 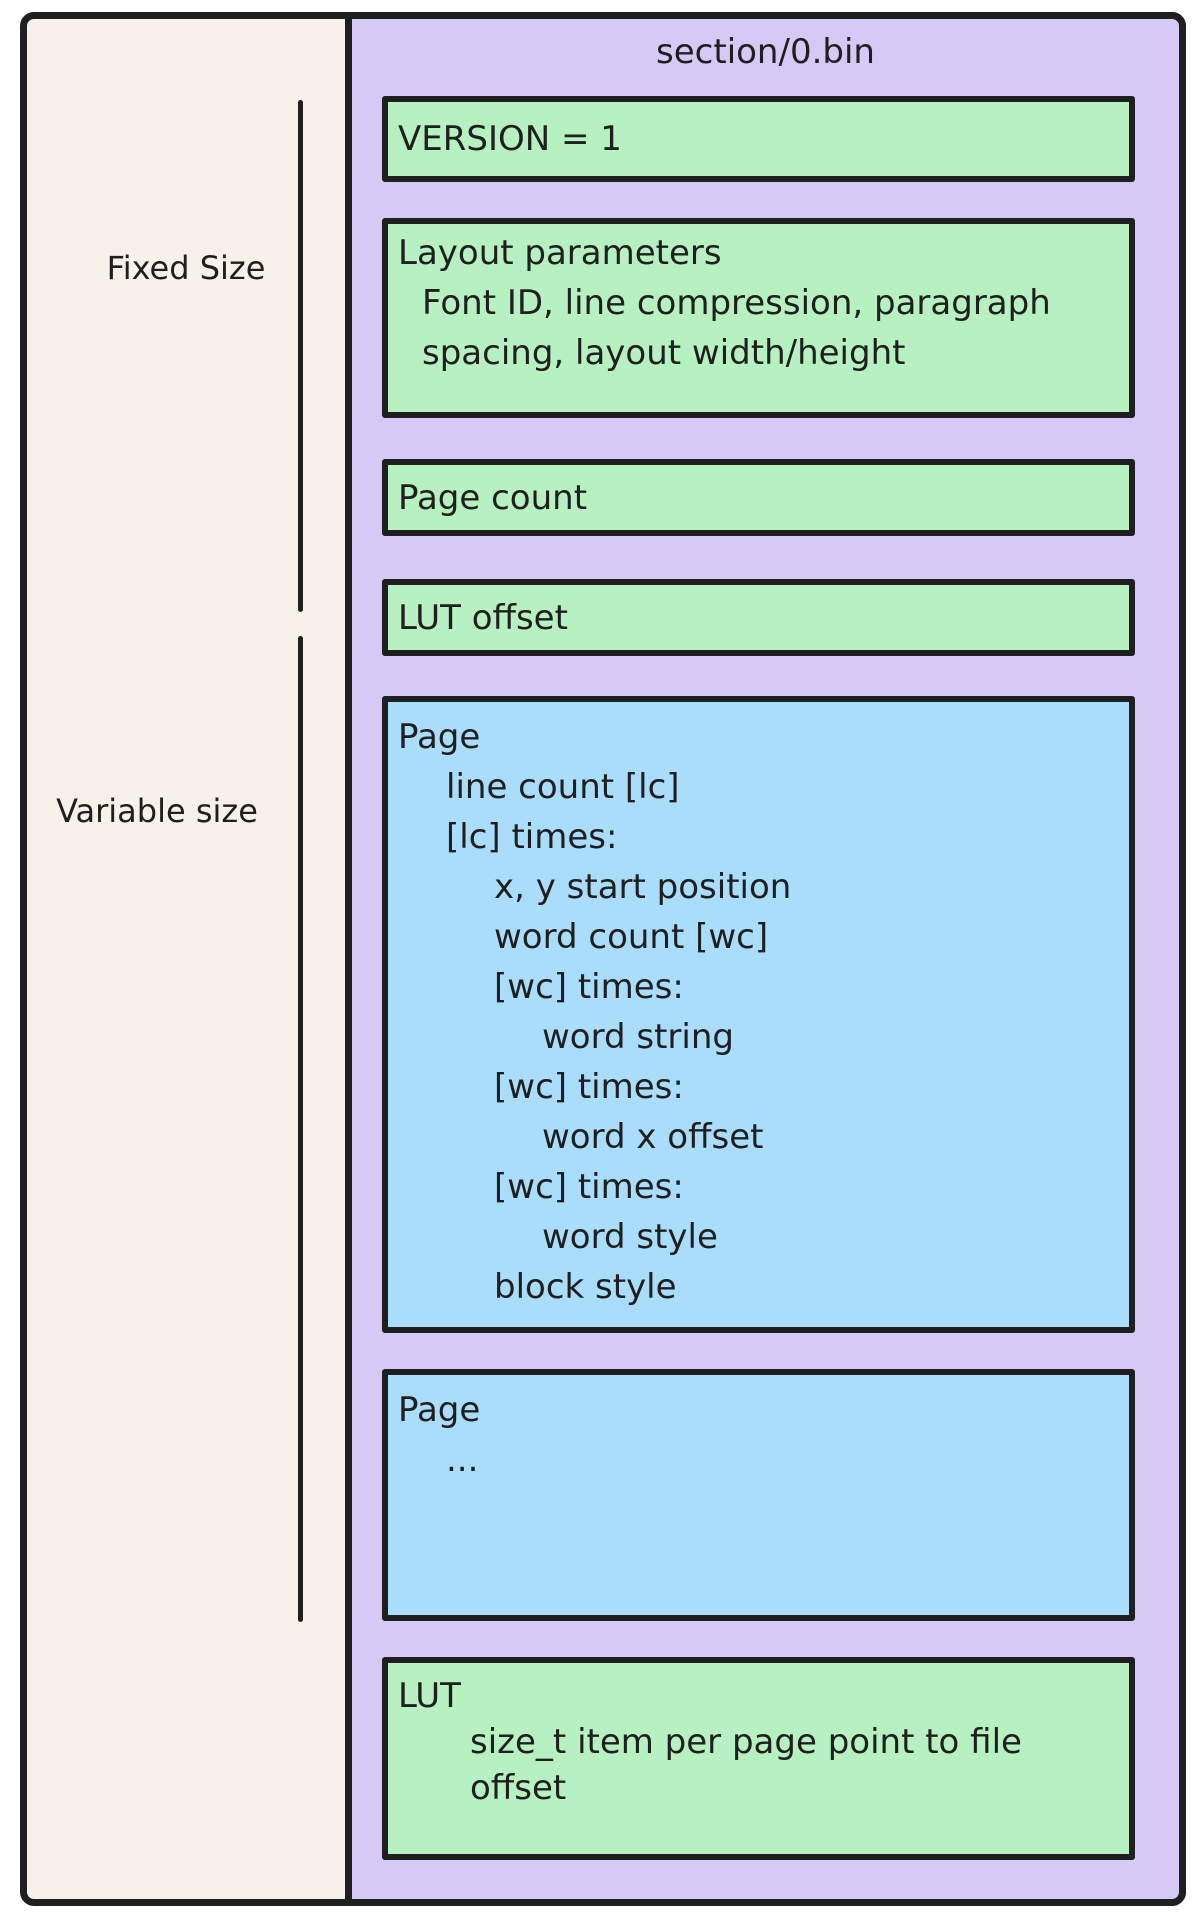 I want to click on fixed-size-bracket-line, so click(x=300, y=356).